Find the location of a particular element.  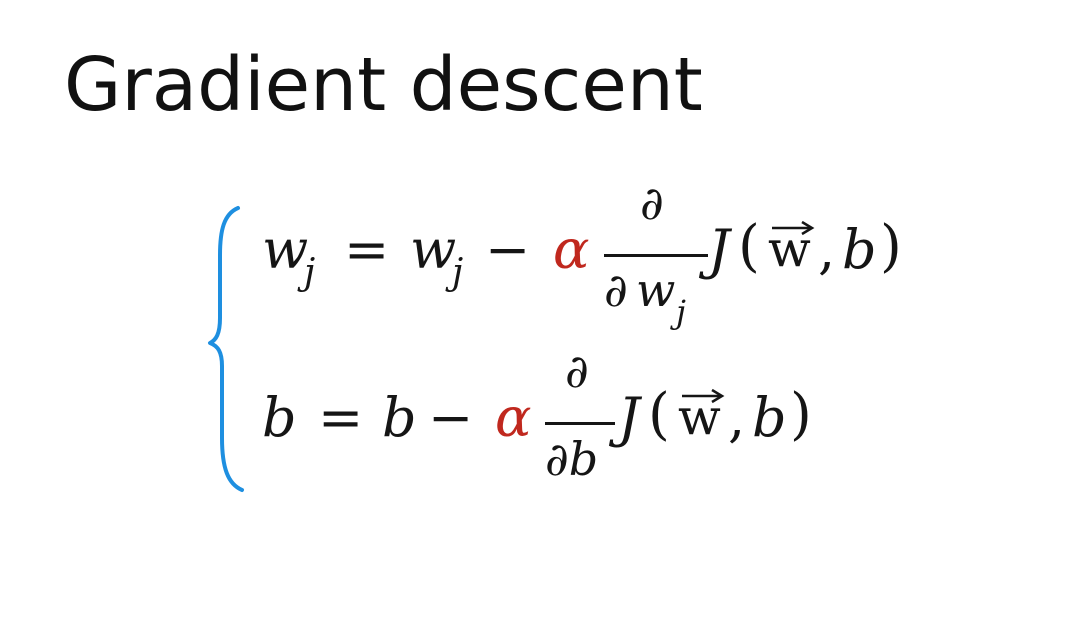

eq1-lhs-sub-j: j is located at coordinates (310, 272).